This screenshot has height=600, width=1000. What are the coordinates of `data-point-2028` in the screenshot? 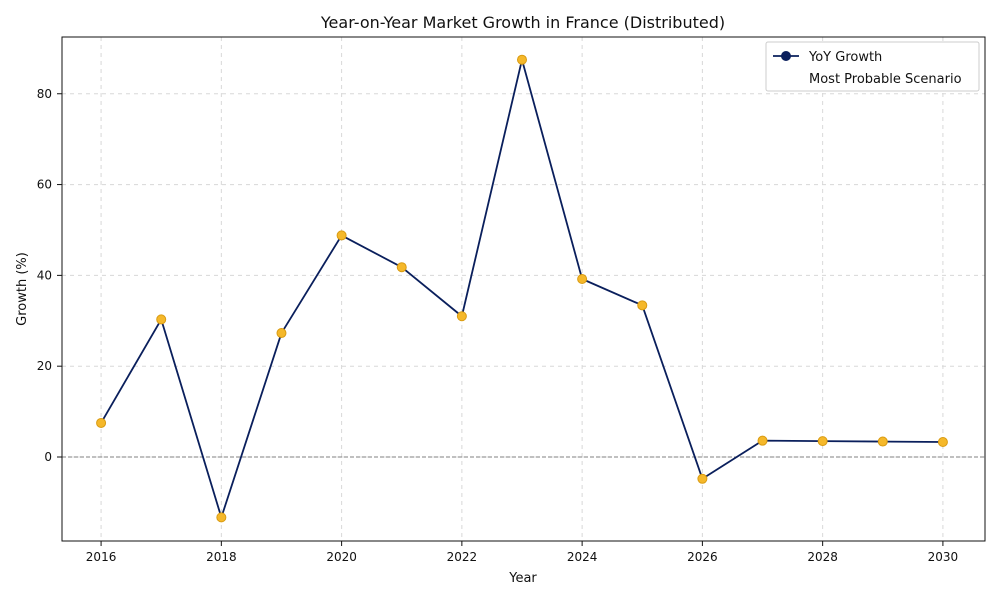 It's located at (822, 441).